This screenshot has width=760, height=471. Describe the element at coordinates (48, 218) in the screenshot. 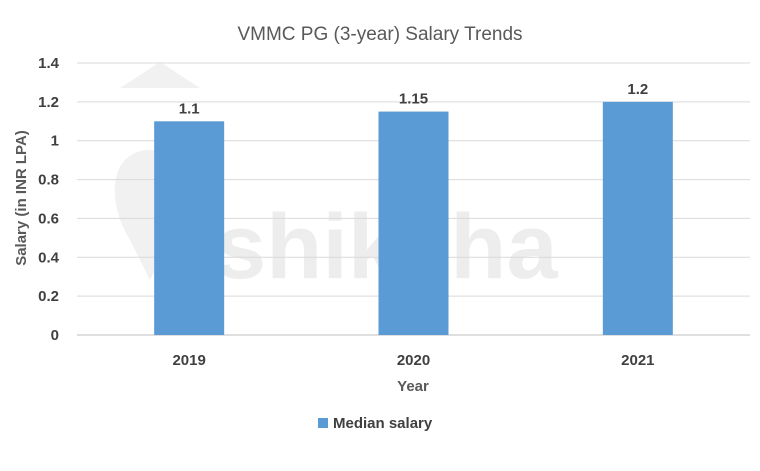

I see `y-tick-label: 0.6` at that location.